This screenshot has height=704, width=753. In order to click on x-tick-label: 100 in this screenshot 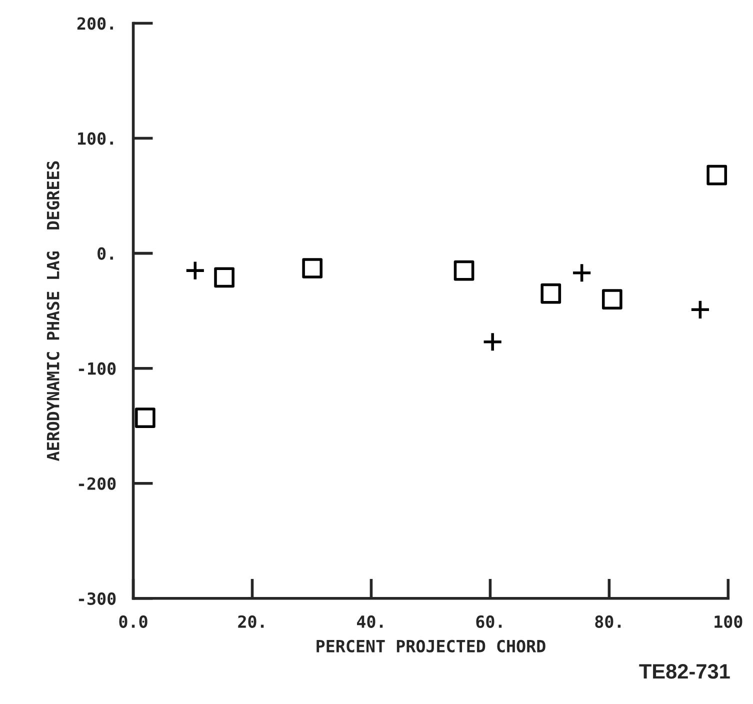, I will do `click(728, 621)`.